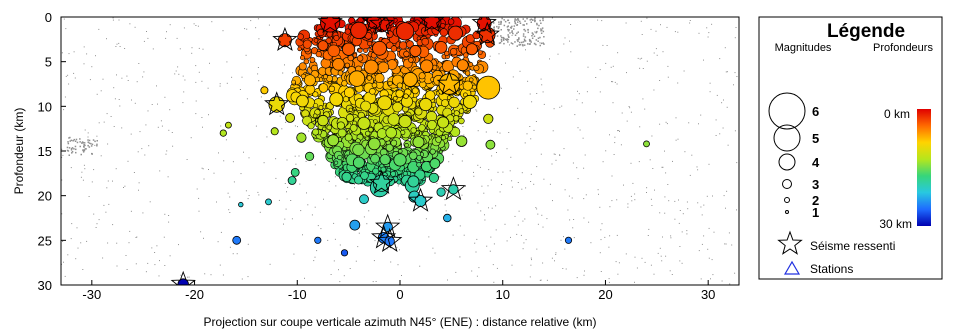  What do you see at coordinates (866, 31) in the screenshot?
I see `legend-title: Légende` at bounding box center [866, 31].